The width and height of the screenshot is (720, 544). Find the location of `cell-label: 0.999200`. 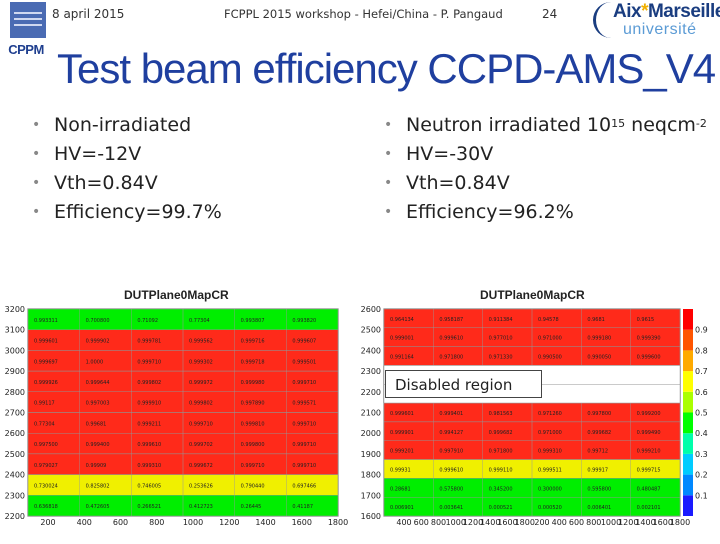

cell-label: 0.999200 is located at coordinates (649, 414).